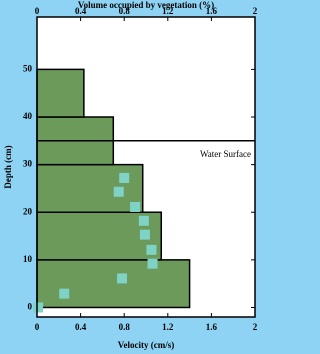 The height and width of the screenshot is (354, 320). What do you see at coordinates (168, 327) in the screenshot?
I see `bottom-tick-label: 1.2` at bounding box center [168, 327].